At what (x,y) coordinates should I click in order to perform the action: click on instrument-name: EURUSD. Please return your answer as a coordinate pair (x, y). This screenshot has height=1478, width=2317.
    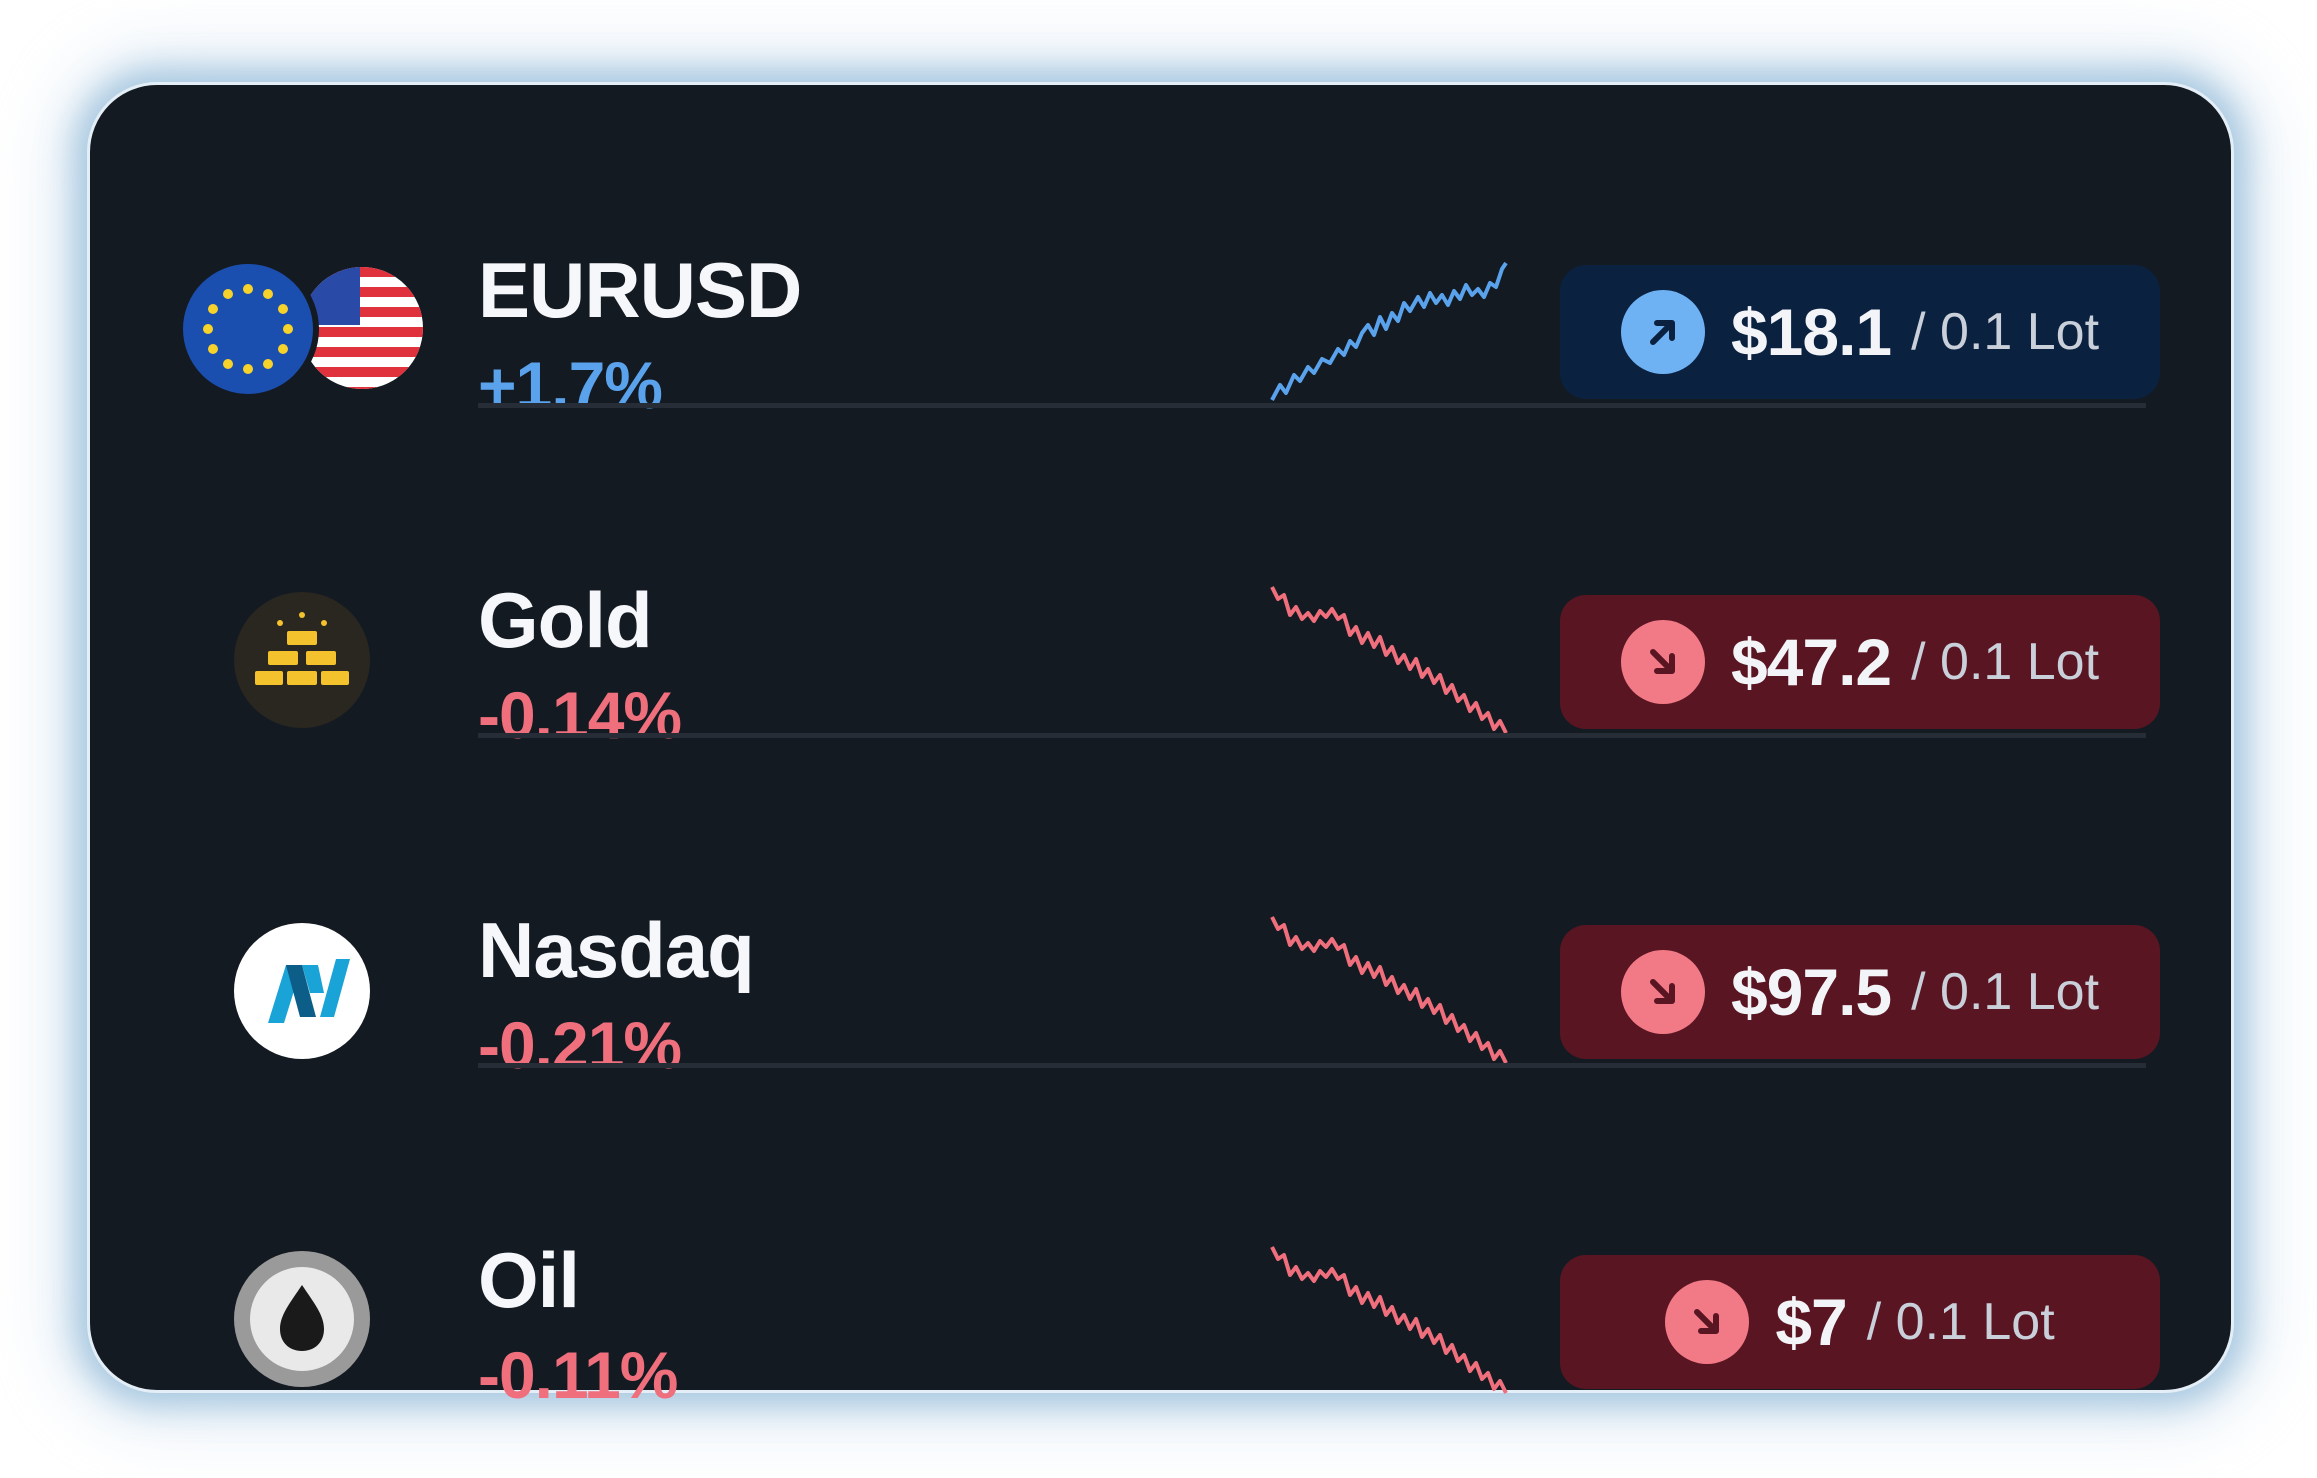
    Looking at the image, I should click on (640, 290).